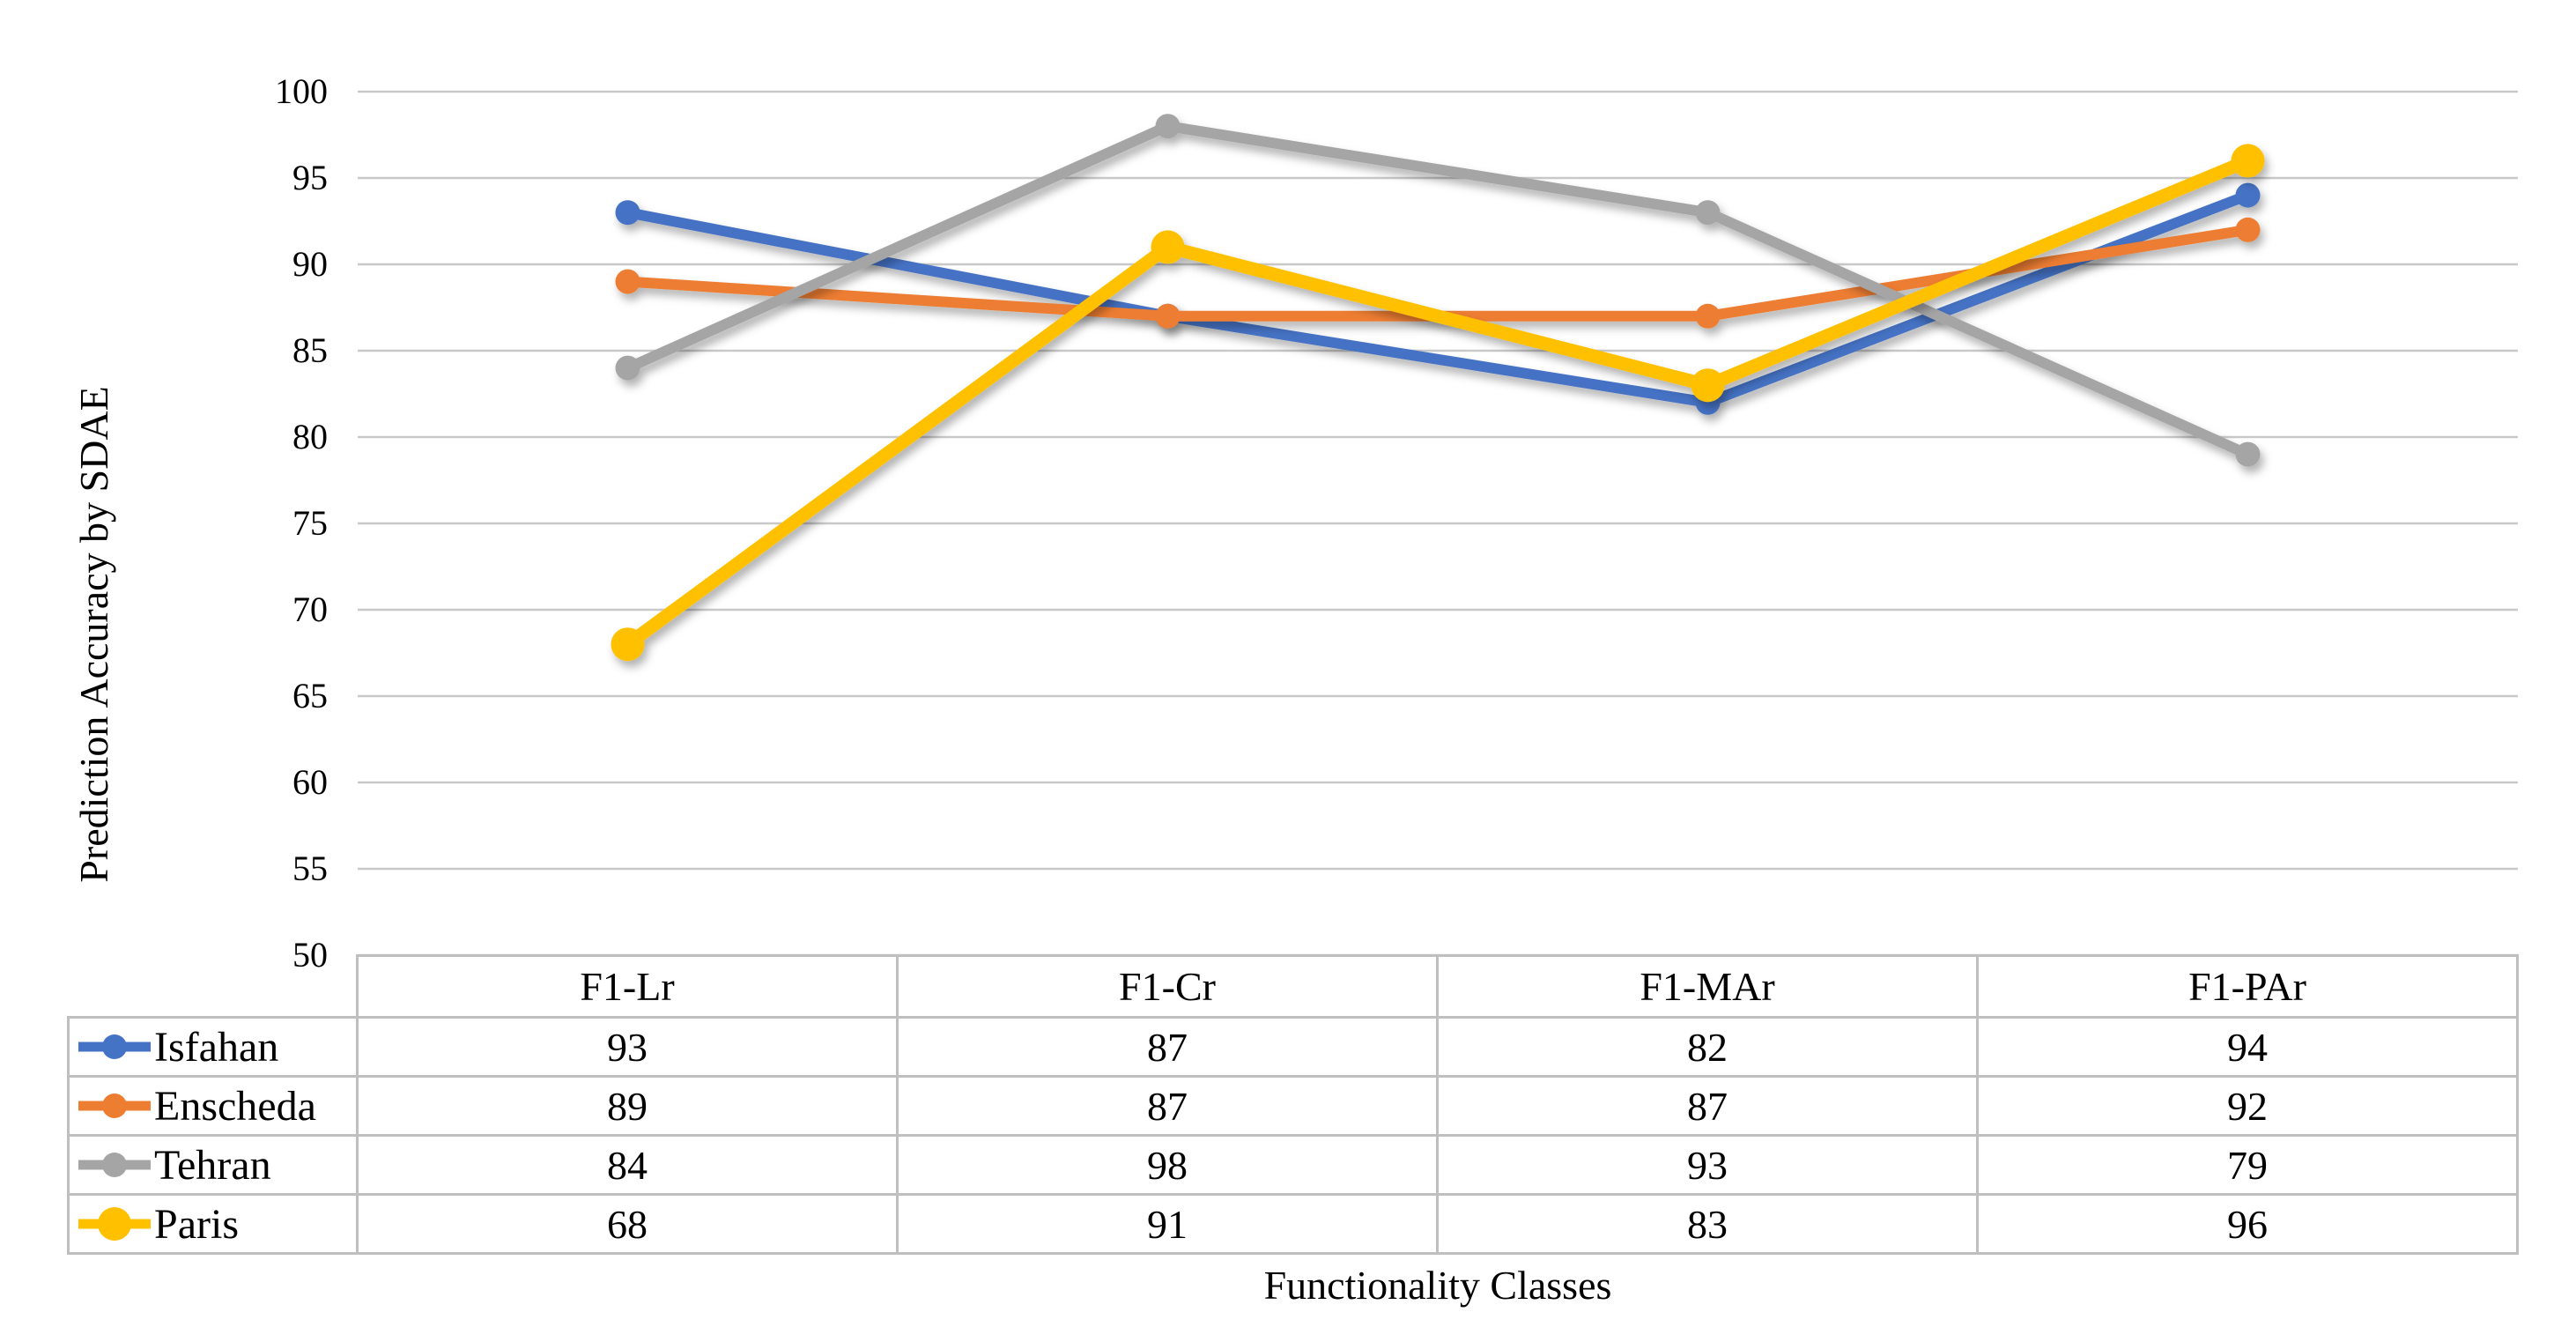  What do you see at coordinates (310, 868) in the screenshot?
I see `y-tick-label: 55` at bounding box center [310, 868].